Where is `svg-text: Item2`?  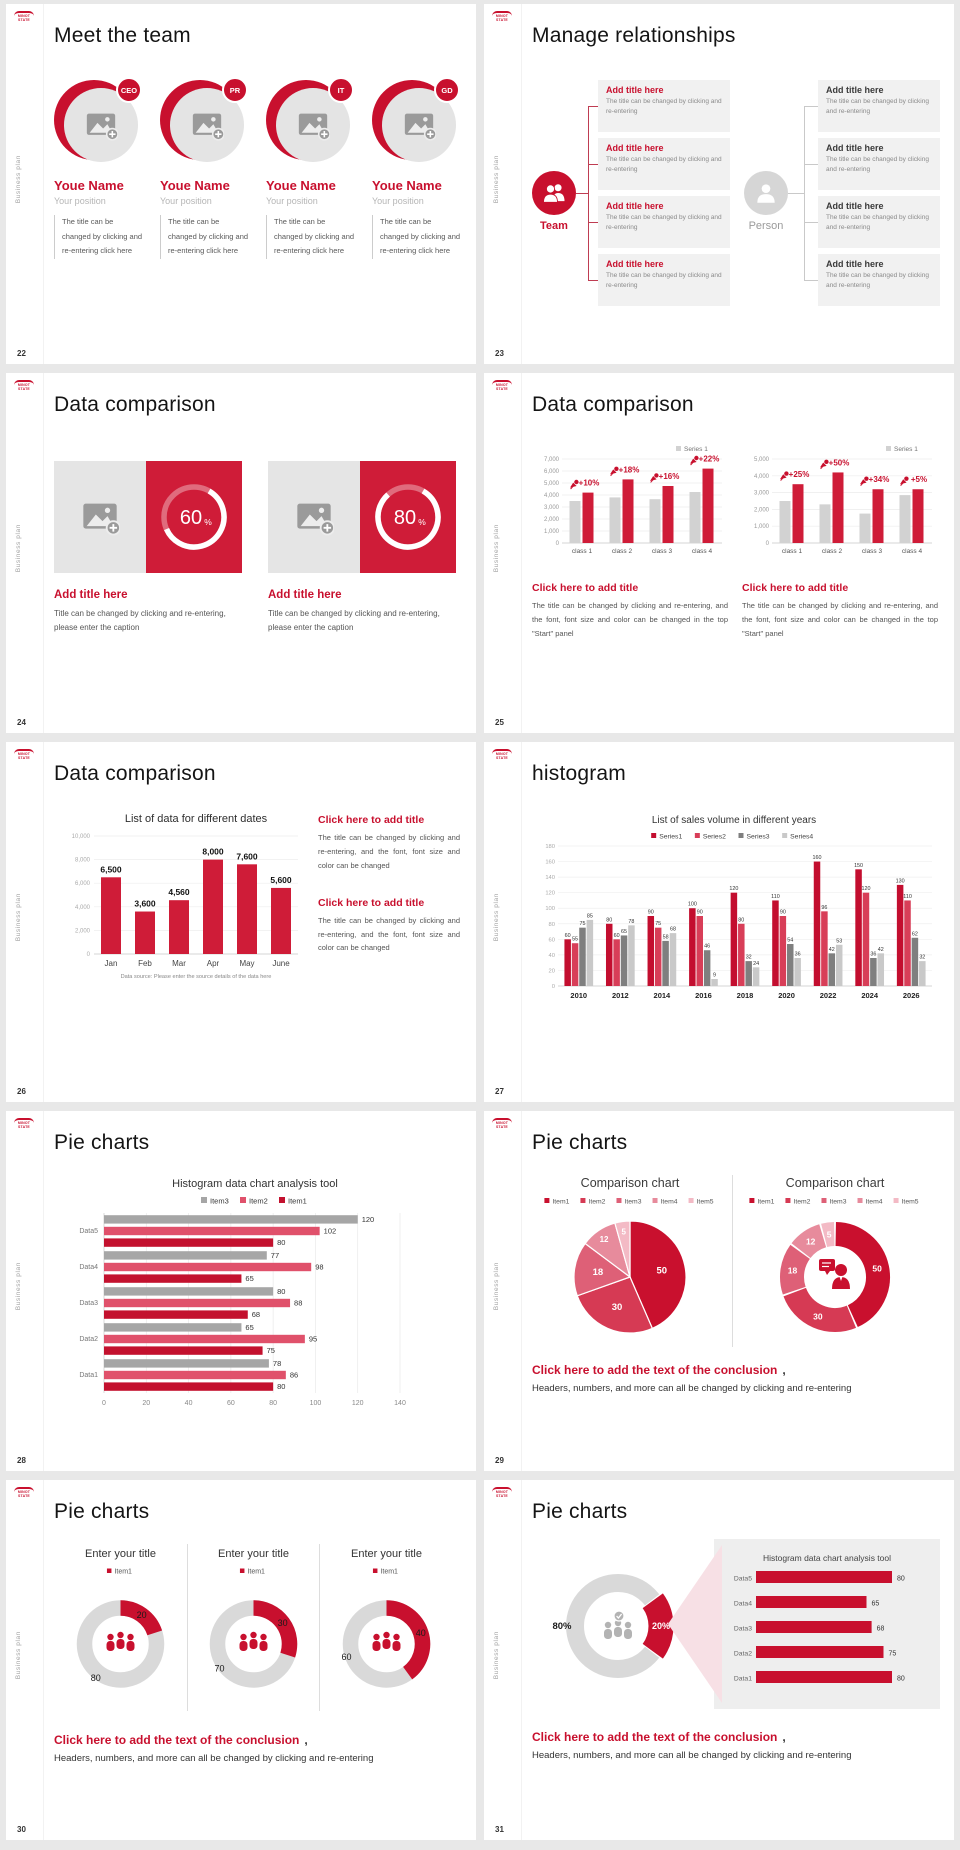 svg-text: Item2 is located at coordinates (596, 1202).